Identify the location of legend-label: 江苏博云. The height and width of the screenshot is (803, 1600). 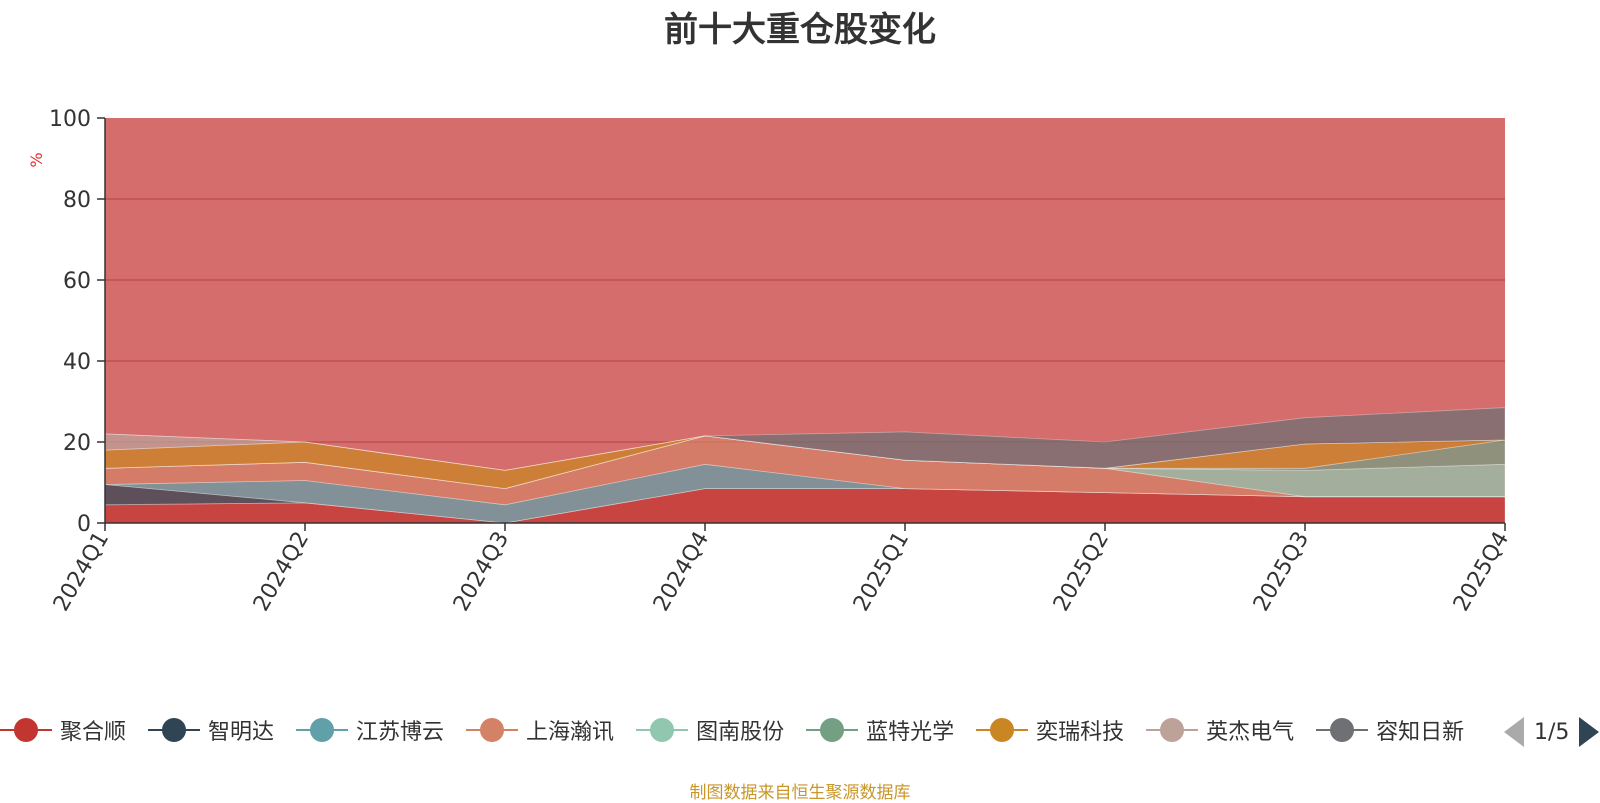
(400, 732).